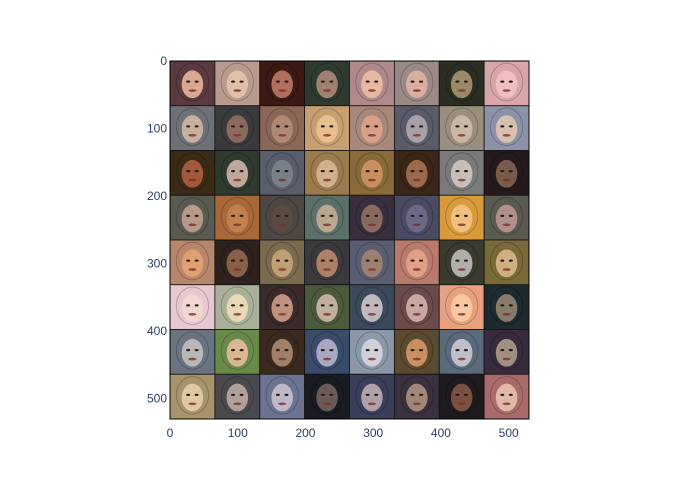  Describe the element at coordinates (157, 399) in the screenshot. I see `y-tick-label: 500` at that location.